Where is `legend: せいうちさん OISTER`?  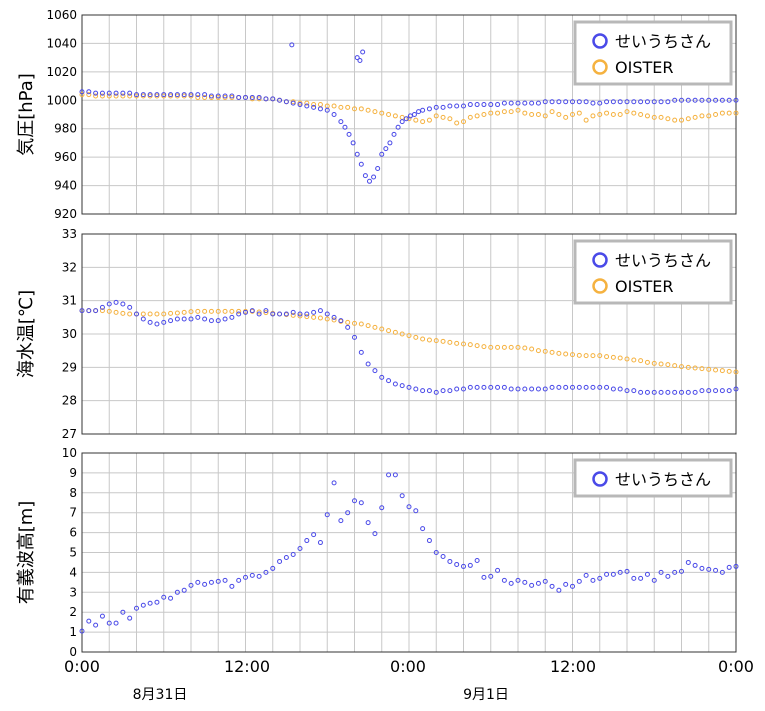
legend: せいうちさん OISTER is located at coordinates (653, 272).